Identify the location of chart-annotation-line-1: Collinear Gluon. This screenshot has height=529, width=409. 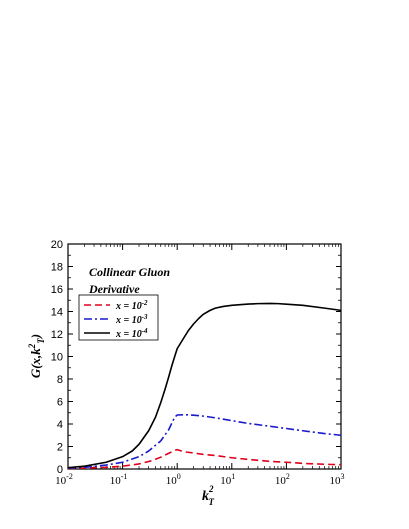
(129, 272).